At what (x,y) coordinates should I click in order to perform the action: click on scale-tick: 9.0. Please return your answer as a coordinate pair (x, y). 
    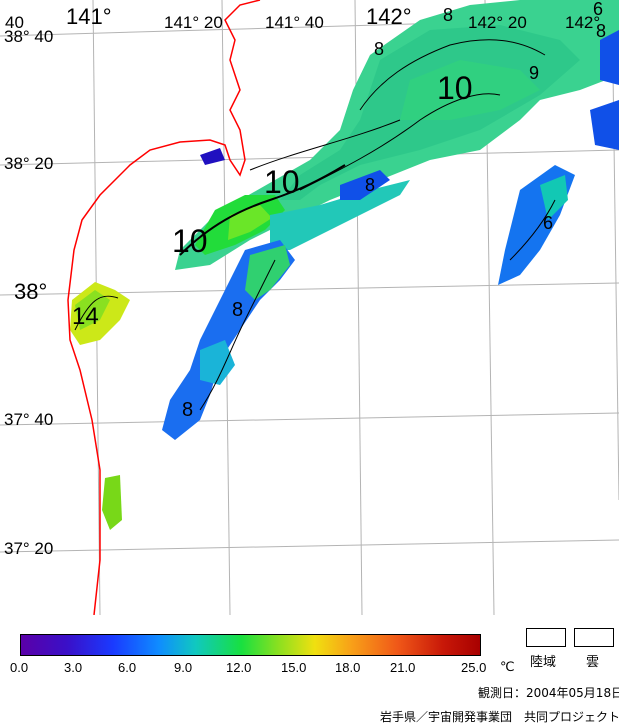
    Looking at the image, I should click on (183, 667).